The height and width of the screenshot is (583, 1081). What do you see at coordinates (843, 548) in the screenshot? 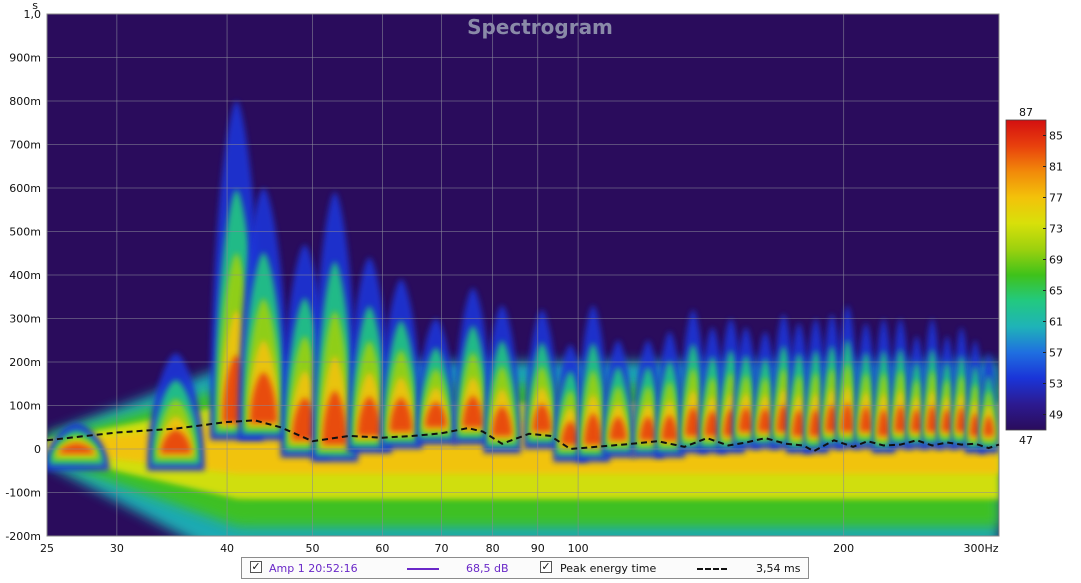
I see `x-tick-label: 200` at bounding box center [843, 548].